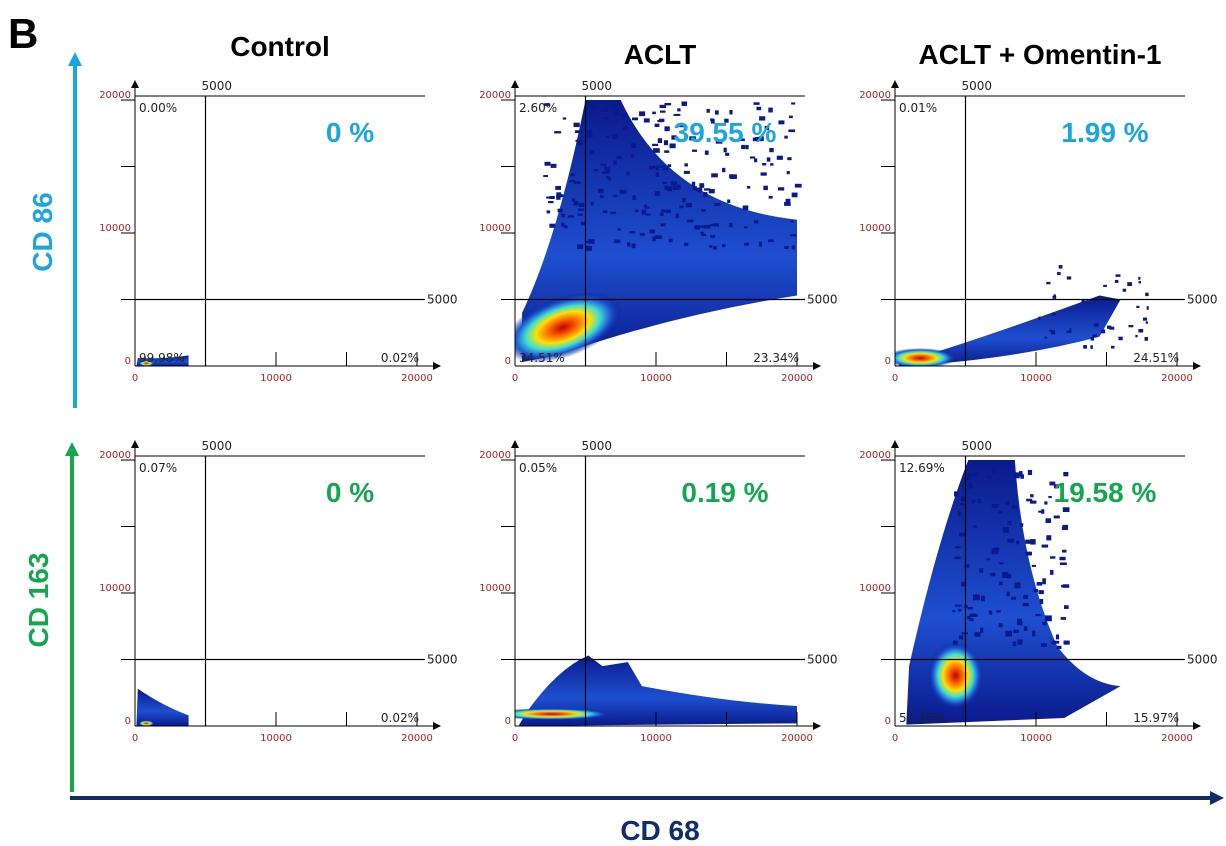  What do you see at coordinates (158, 108) in the screenshot?
I see `quadrant-ul-label: 0.00%` at bounding box center [158, 108].